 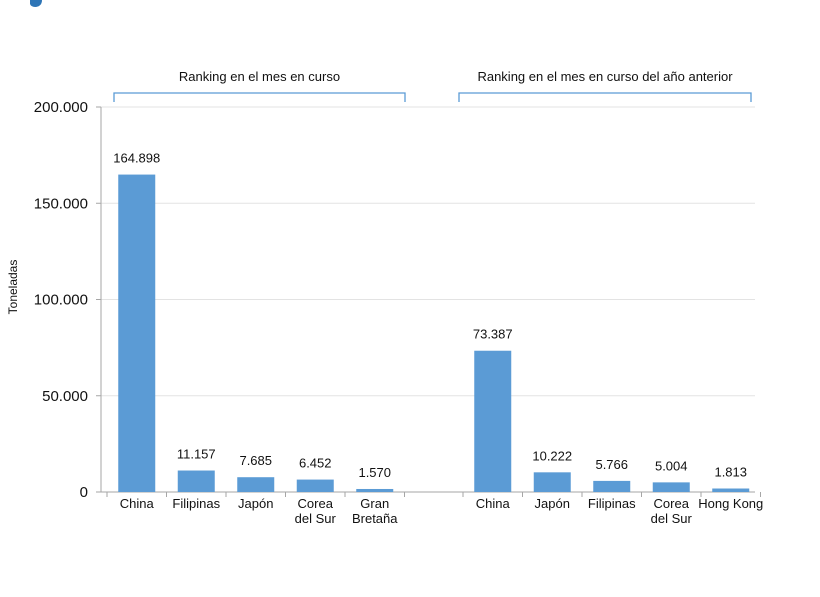 I want to click on y-axis-label: Toneladas, so click(x=13, y=287).